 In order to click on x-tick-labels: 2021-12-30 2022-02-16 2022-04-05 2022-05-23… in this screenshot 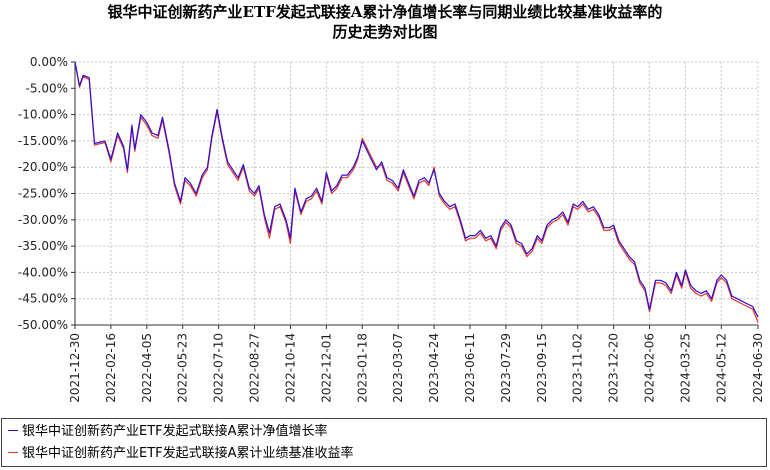, I will do `click(416, 368)`.